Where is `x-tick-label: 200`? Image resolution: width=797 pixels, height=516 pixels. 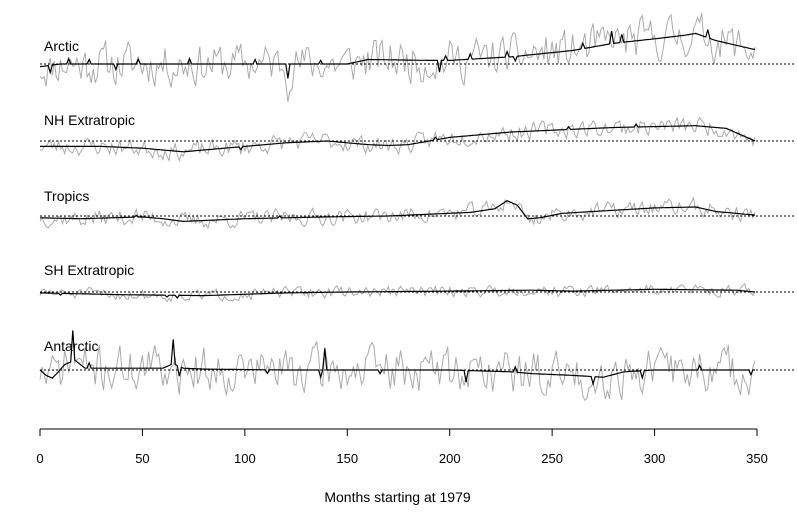 x-tick-label: 200 is located at coordinates (450, 458).